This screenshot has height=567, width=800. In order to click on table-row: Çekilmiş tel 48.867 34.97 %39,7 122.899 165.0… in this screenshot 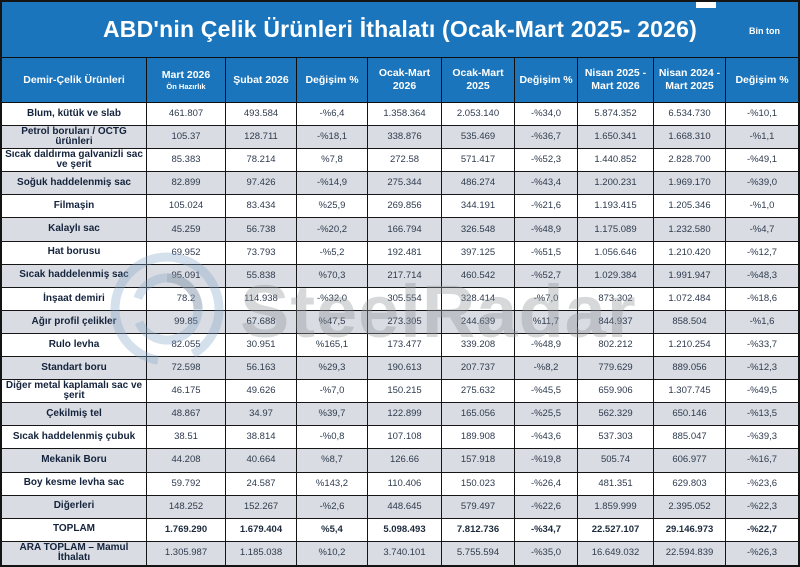, I will do `click(400, 415)`.